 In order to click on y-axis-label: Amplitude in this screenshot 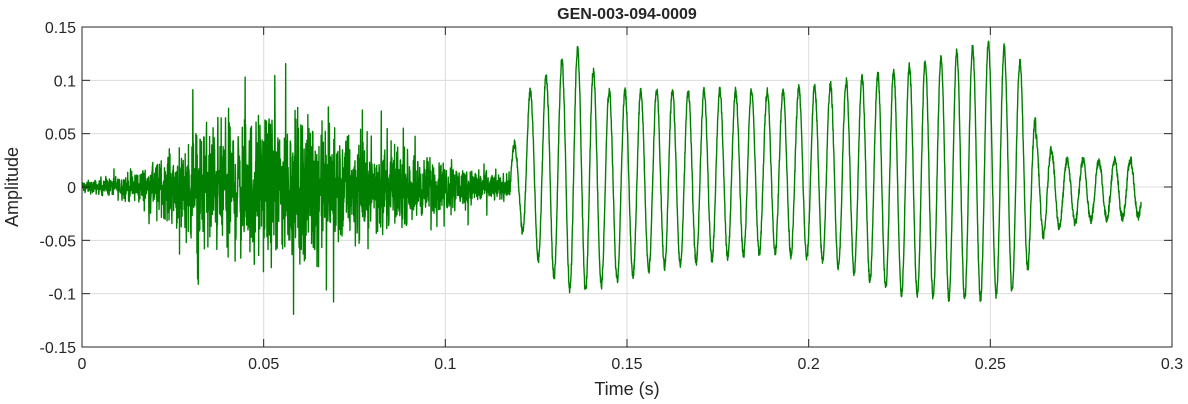, I will do `click(12, 187)`.